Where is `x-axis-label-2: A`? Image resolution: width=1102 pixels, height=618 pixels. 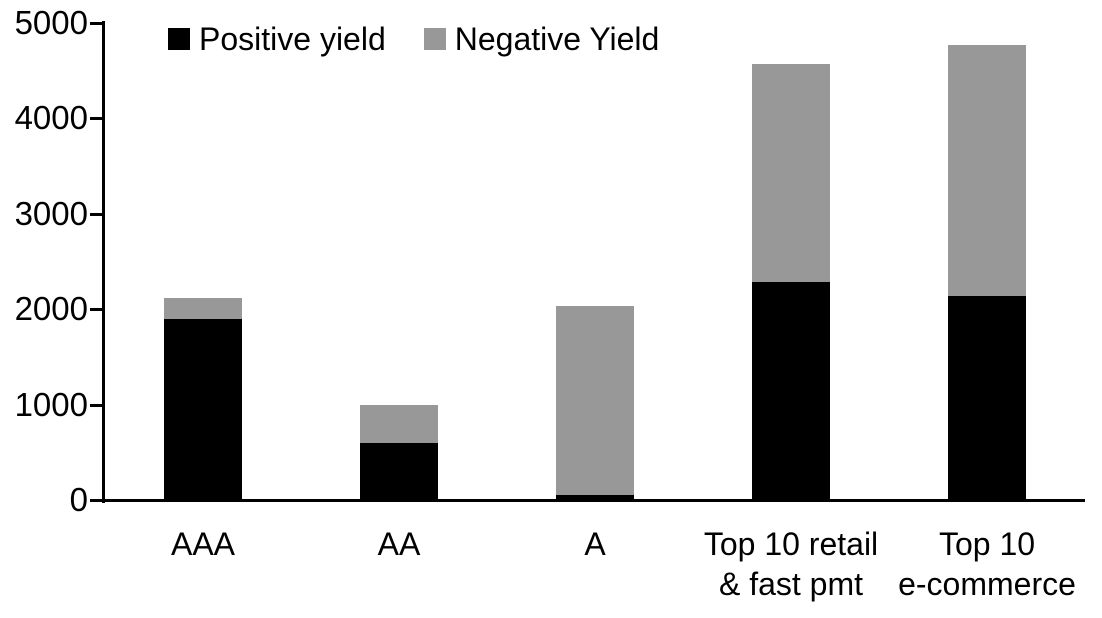
x-axis-label-2: A is located at coordinates (595, 544).